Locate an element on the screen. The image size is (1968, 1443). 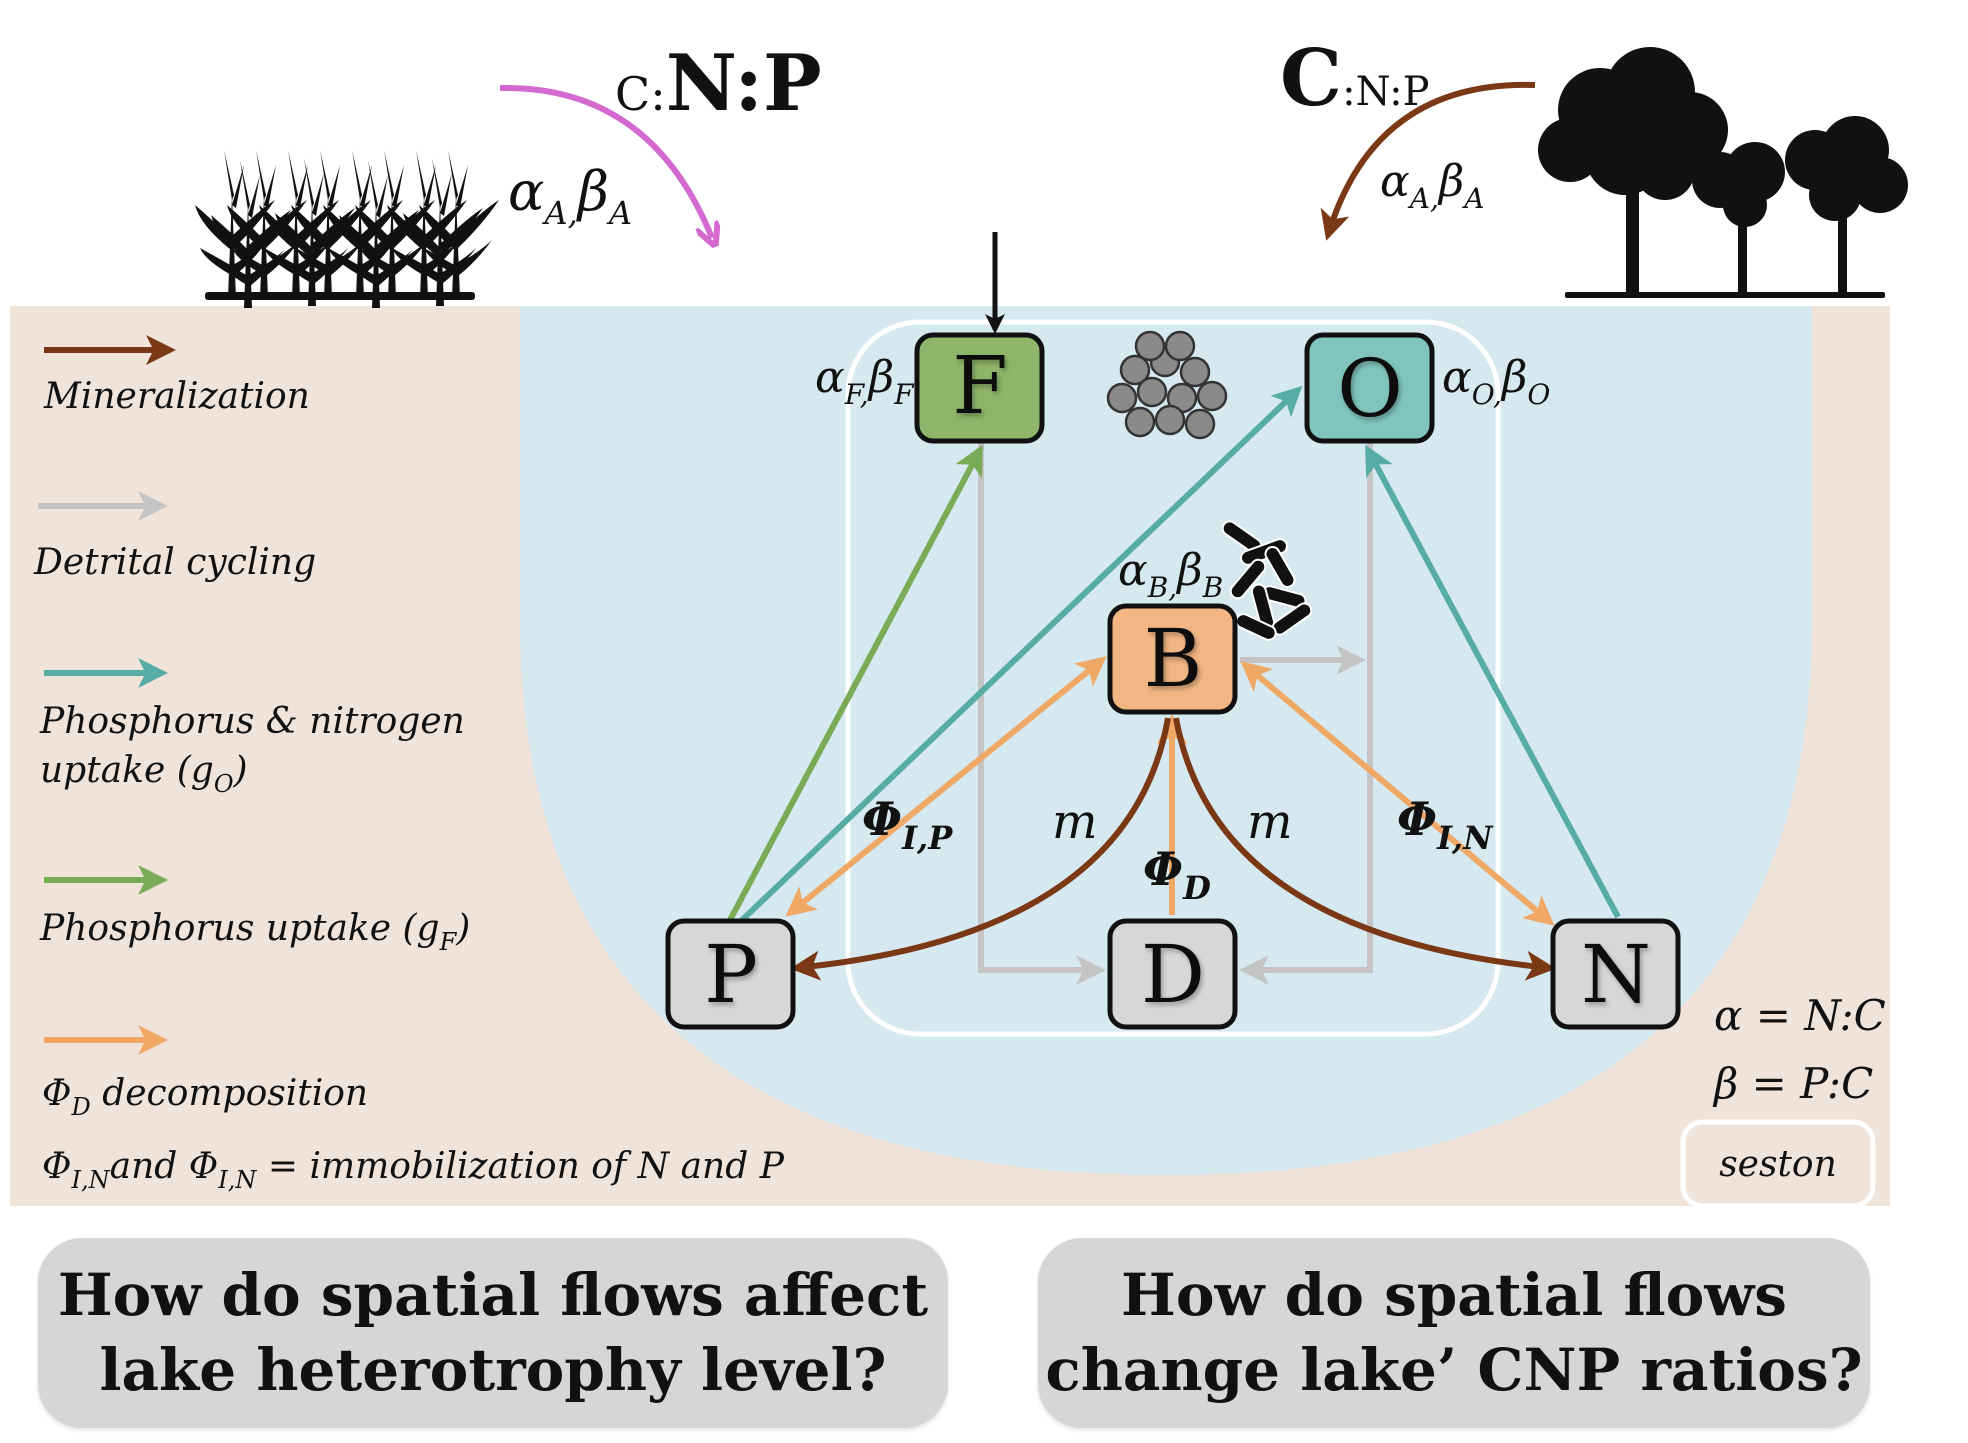
phi-ip-label: ΦI,P is located at coordinates (907, 824).